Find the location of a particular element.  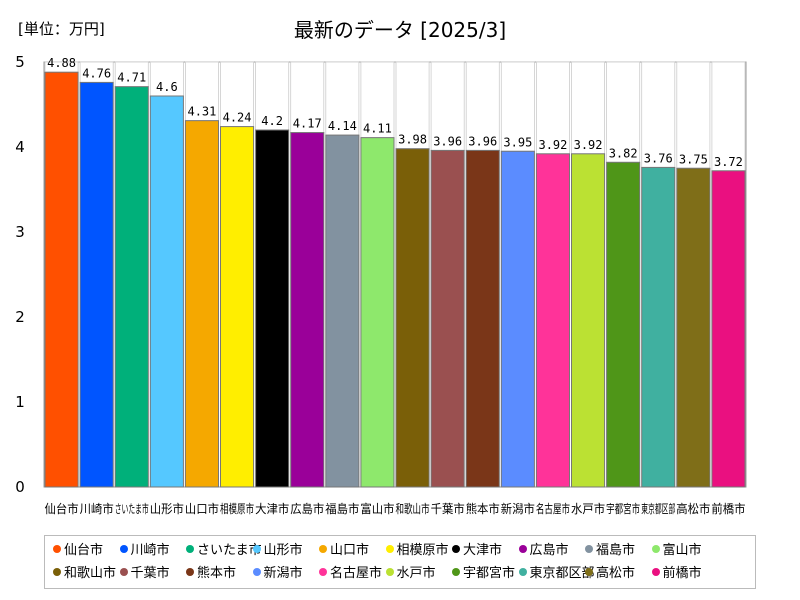

legend-label: 宇都宮市 is located at coordinates (489, 573).